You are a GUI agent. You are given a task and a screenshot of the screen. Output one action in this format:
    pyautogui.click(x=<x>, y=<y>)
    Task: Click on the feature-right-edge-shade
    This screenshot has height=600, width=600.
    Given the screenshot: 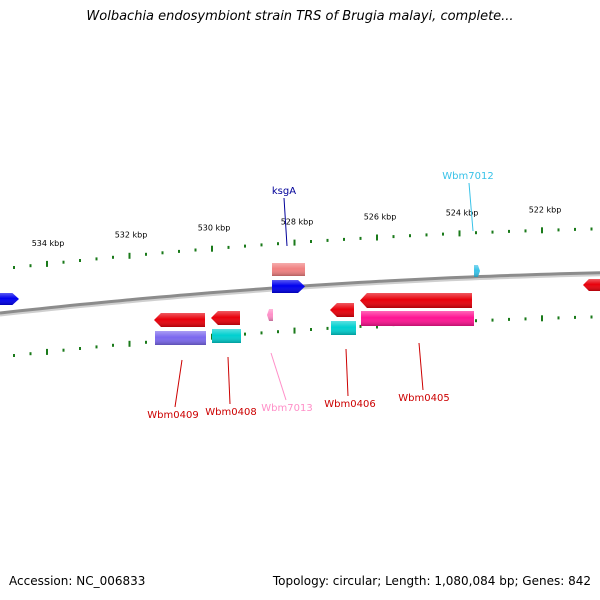 What is the action you would take?
    pyautogui.click(x=591, y=285)
    